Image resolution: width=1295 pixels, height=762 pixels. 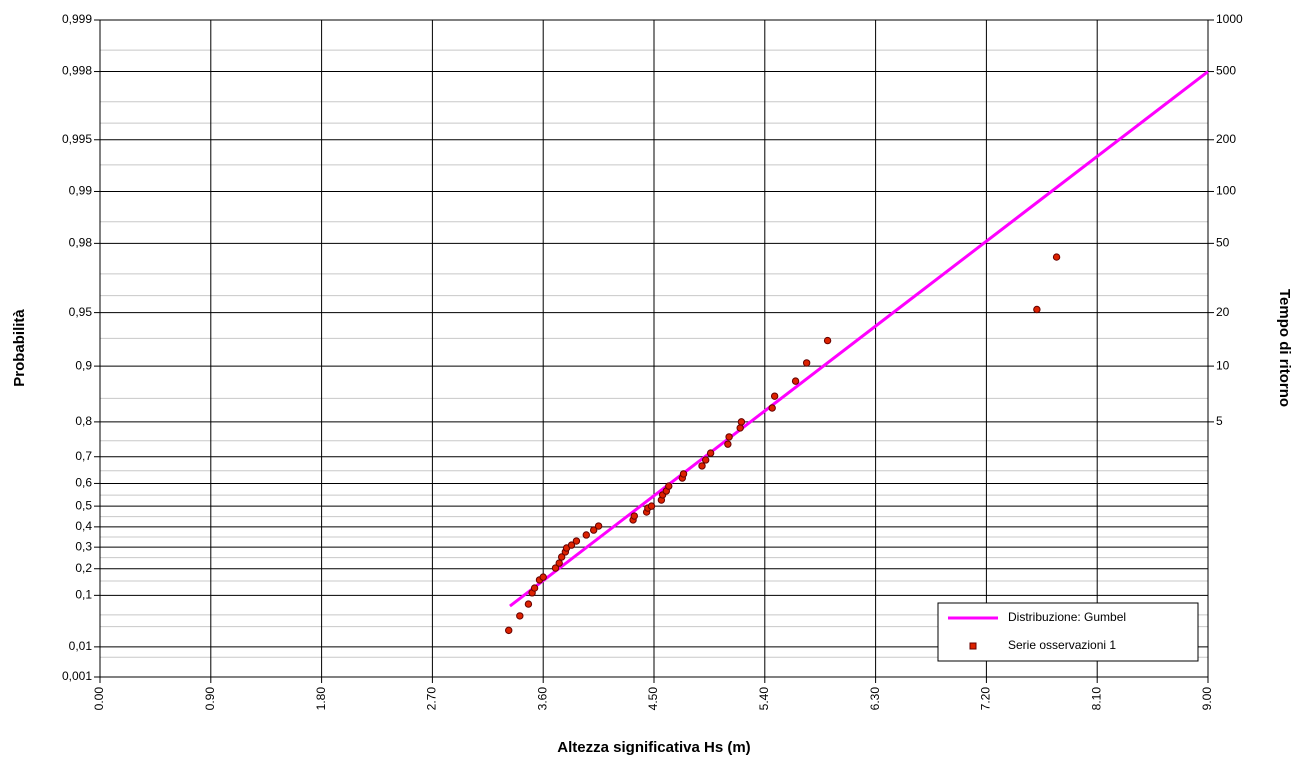 What do you see at coordinates (764, 699) in the screenshot?
I see `x-tick-label: 5.40` at bounding box center [764, 699].